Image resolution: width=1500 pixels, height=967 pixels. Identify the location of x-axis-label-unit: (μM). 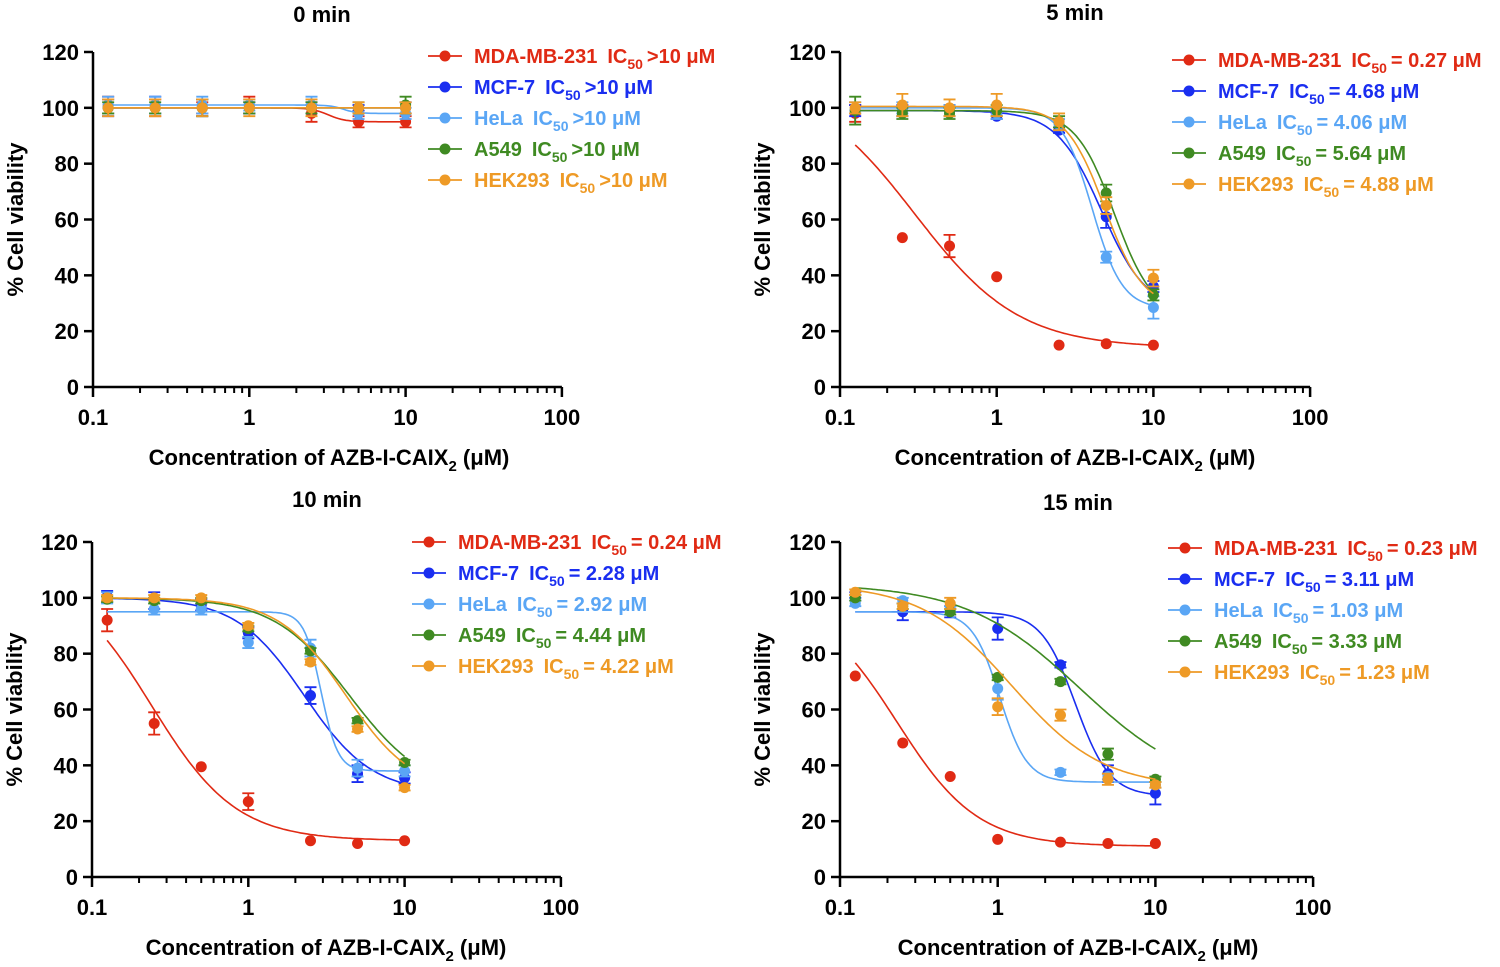
(480, 947).